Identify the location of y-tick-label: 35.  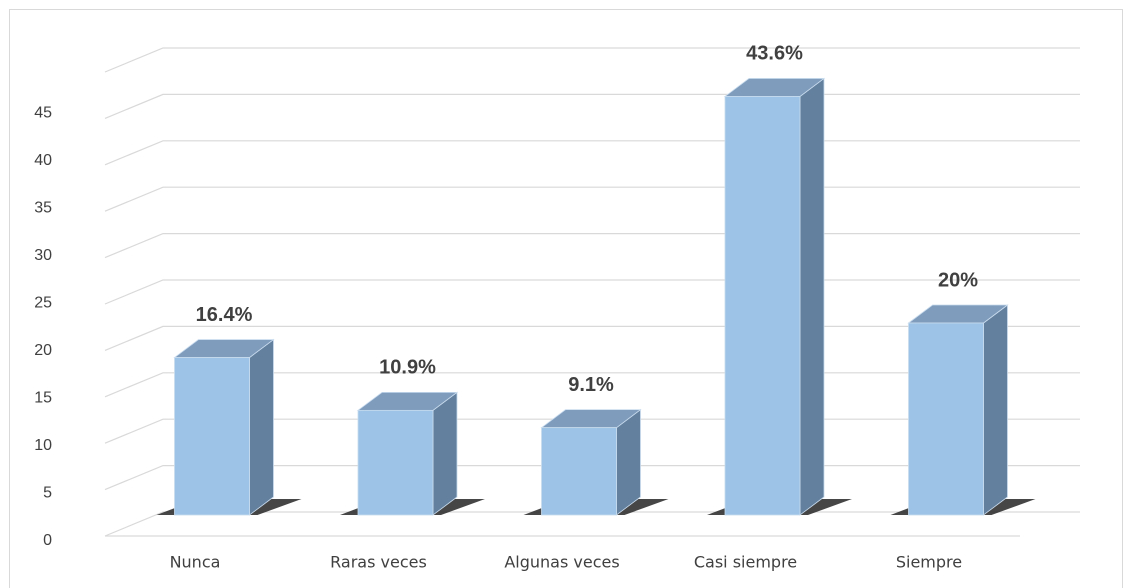
(43, 208).